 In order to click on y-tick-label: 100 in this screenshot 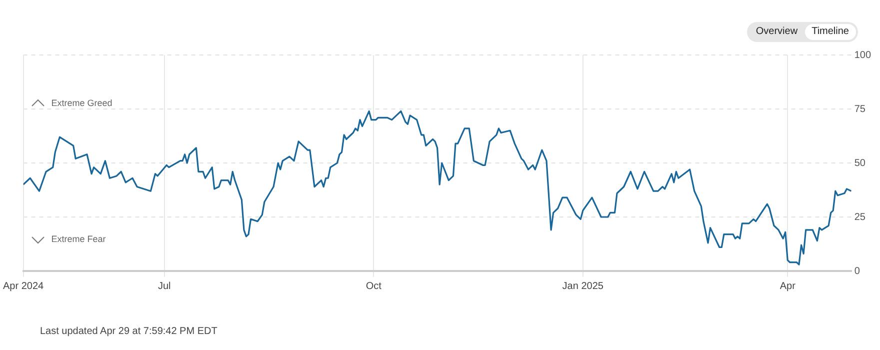, I will do `click(863, 55)`.